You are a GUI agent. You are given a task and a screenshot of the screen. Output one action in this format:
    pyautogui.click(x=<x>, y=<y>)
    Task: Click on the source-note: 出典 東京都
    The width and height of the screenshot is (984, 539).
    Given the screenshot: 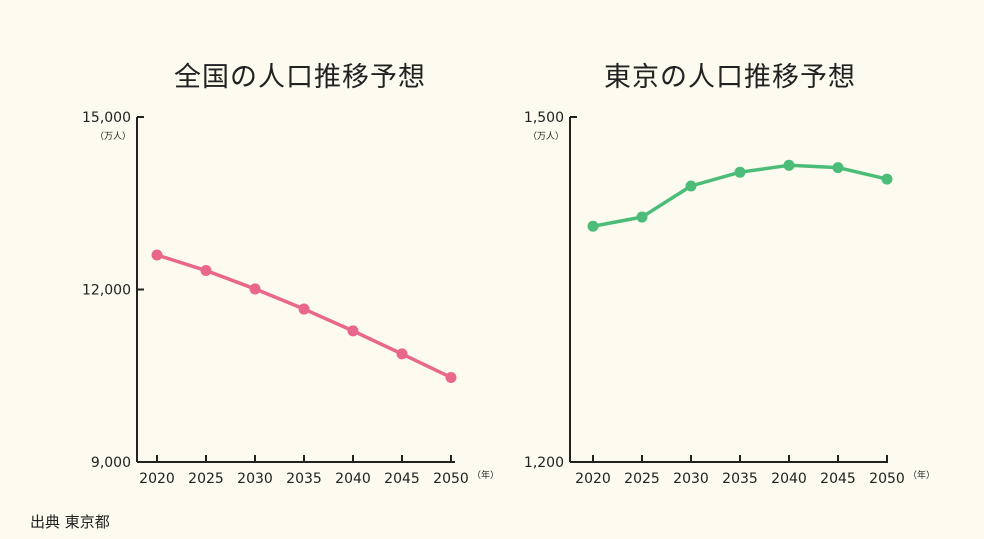 What is the action you would take?
    pyautogui.click(x=70, y=522)
    